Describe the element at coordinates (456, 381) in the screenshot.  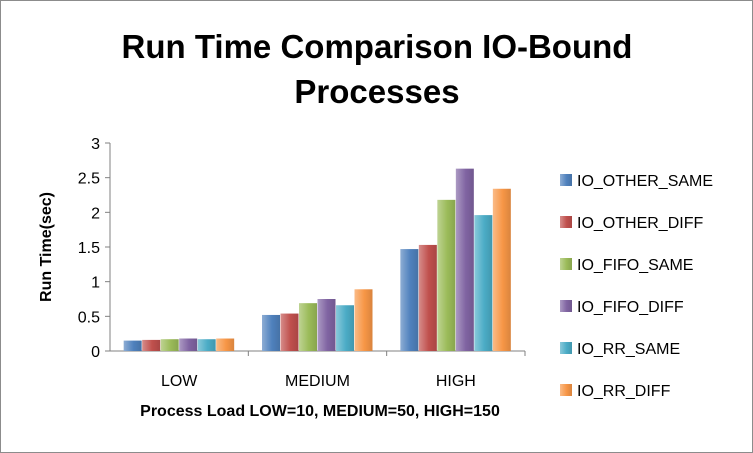
I see `x-tick-label: HIGH` at that location.